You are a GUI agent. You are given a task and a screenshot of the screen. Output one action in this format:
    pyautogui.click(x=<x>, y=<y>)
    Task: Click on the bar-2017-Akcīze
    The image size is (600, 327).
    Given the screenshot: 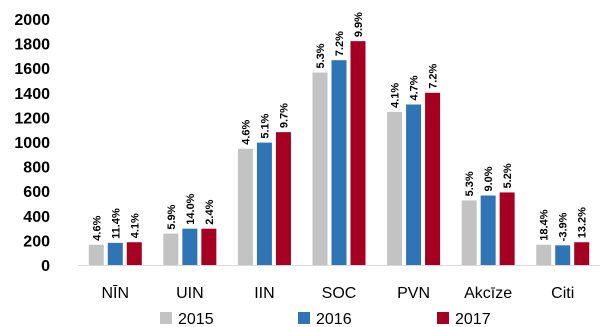 What is the action you would take?
    pyautogui.click(x=507, y=228)
    